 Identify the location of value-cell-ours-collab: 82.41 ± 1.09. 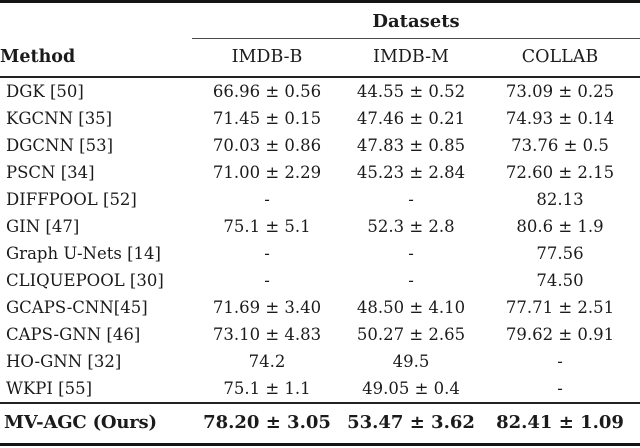
(560, 423).